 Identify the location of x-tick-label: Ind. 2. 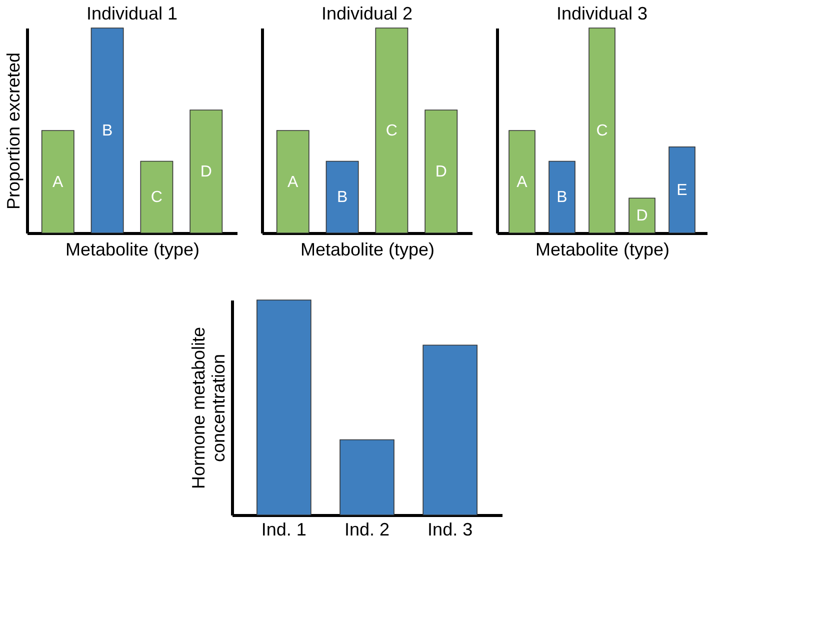
(367, 530).